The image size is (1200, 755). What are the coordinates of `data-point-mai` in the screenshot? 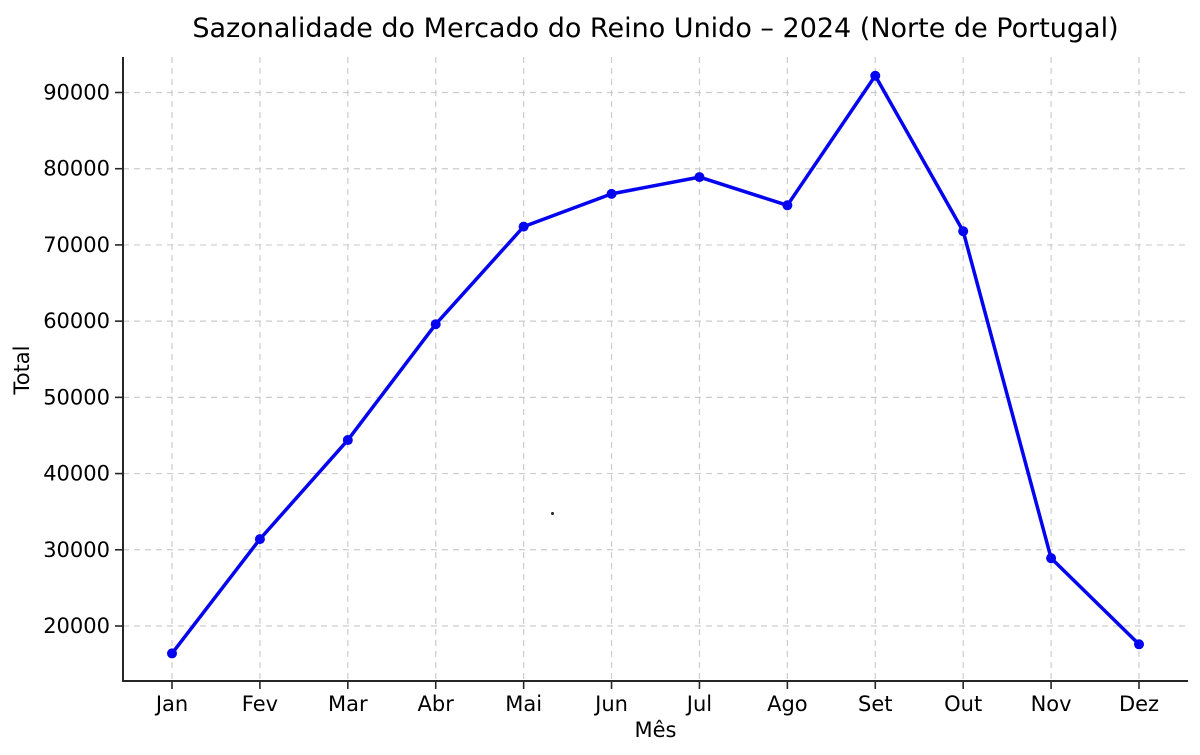 It's located at (523, 226).